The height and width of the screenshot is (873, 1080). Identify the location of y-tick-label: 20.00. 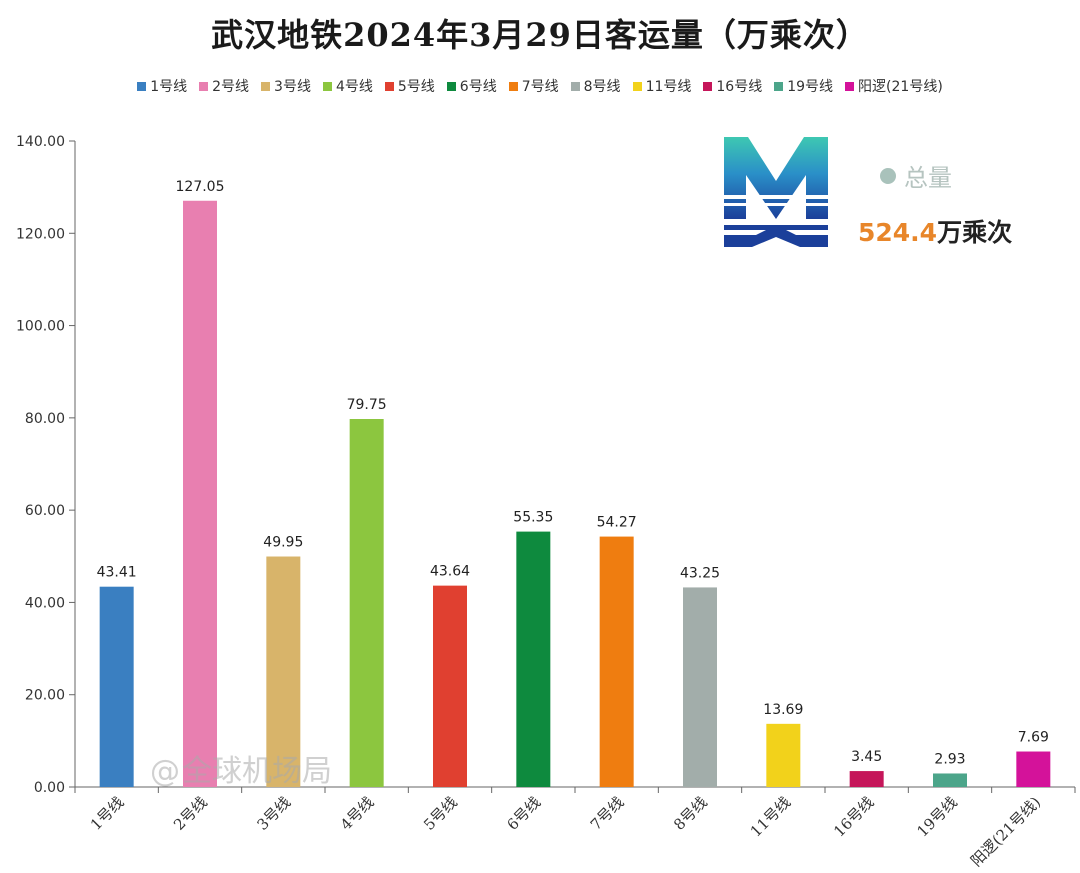
(45, 696).